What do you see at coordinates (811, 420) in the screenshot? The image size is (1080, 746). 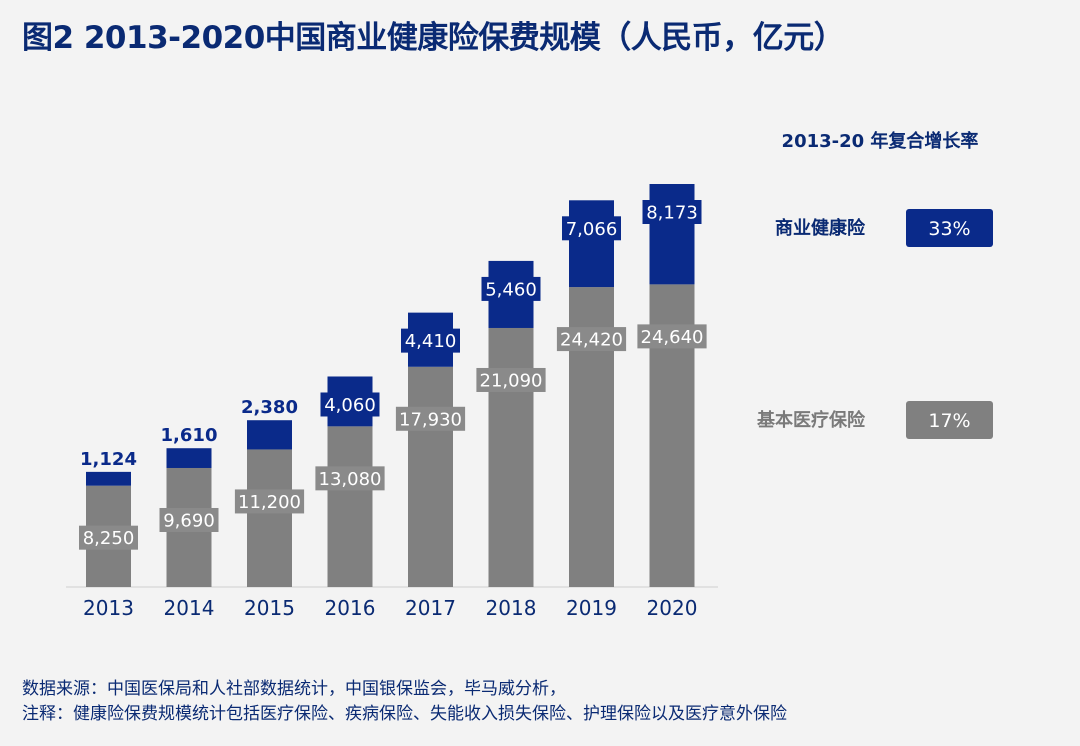 I see `legend-name-basic: 基本医疗保险` at bounding box center [811, 420].